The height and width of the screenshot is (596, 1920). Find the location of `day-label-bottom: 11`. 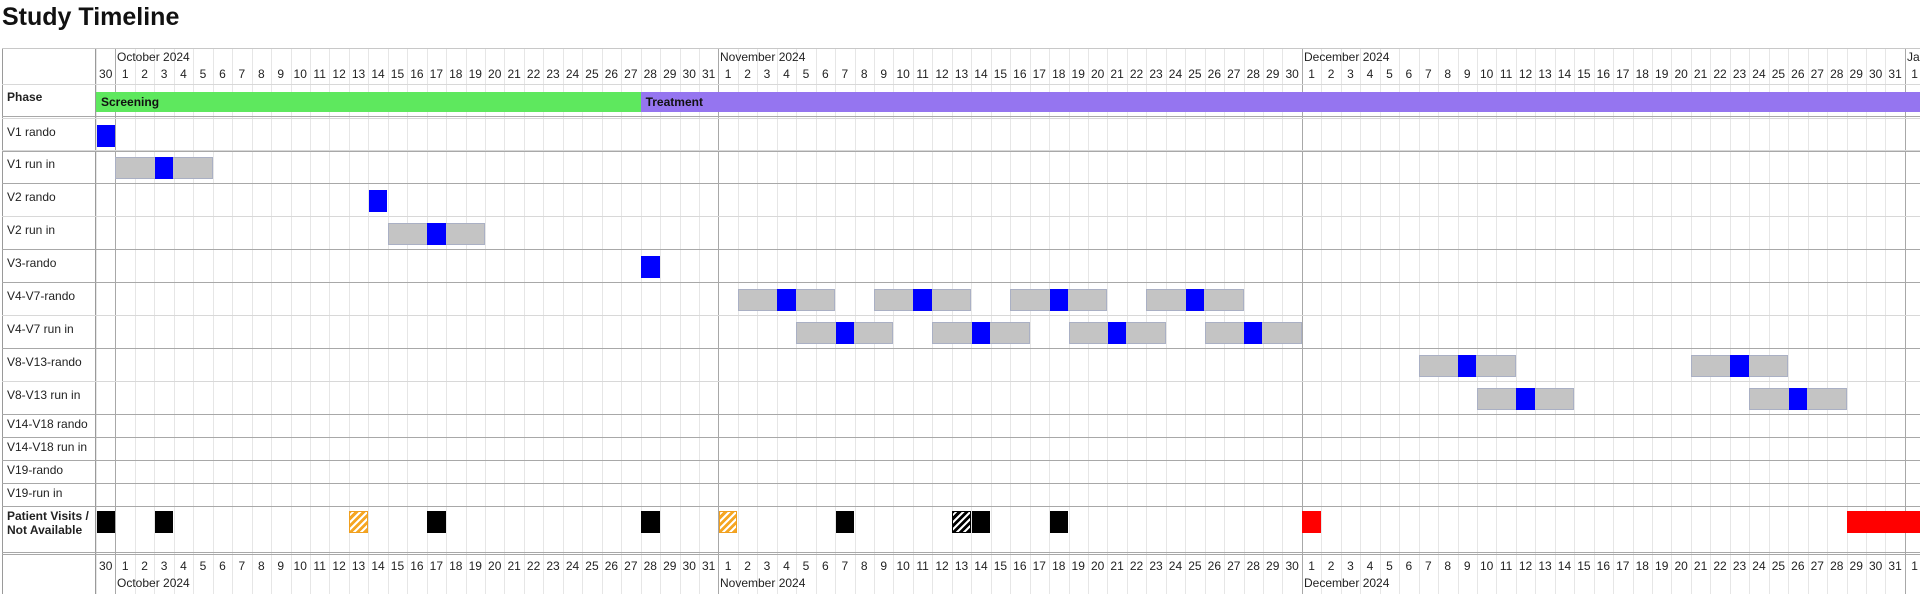

day-label-bottom: 11 is located at coordinates (922, 566).